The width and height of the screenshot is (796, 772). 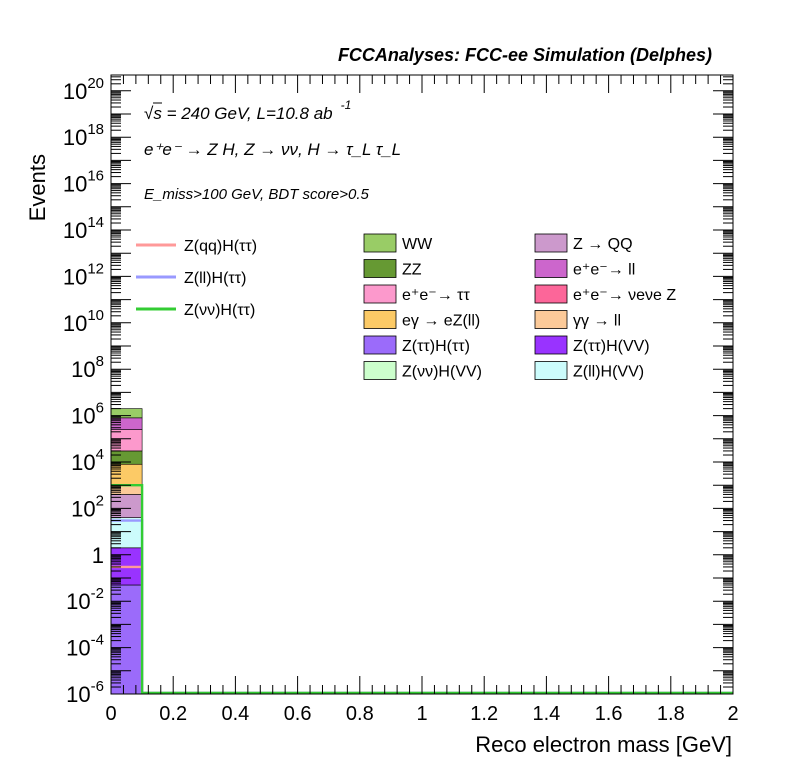 I want to click on legend-line-label-2: Z(νν)H(ττ), so click(x=219, y=310).